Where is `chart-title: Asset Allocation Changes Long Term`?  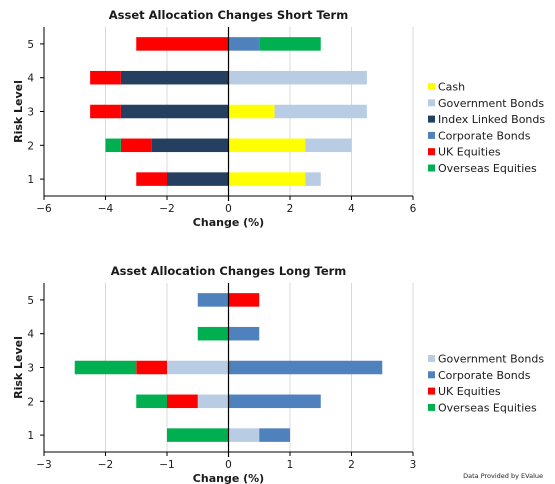 chart-title: Asset Allocation Changes Long Term is located at coordinates (229, 271).